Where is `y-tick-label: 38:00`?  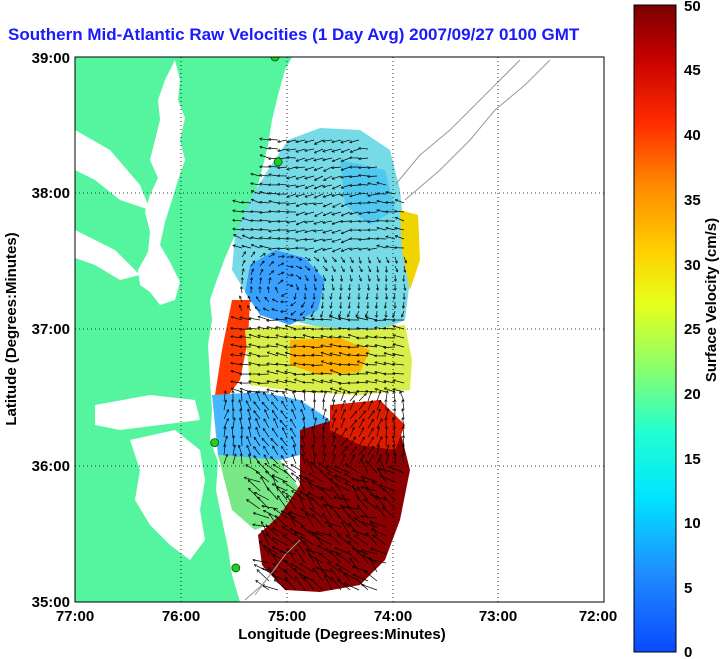
y-tick-label: 38:00 is located at coordinates (51, 193).